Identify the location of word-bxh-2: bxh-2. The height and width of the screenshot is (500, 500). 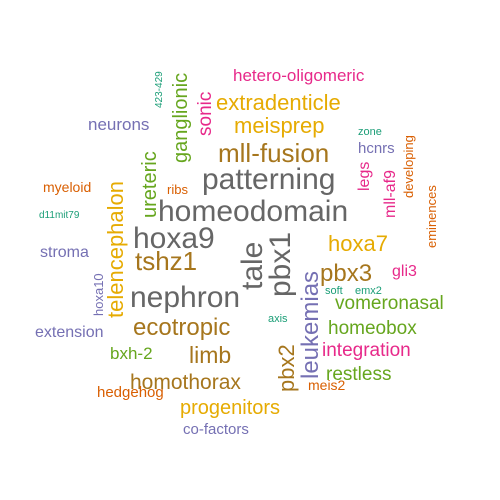
(131, 353).